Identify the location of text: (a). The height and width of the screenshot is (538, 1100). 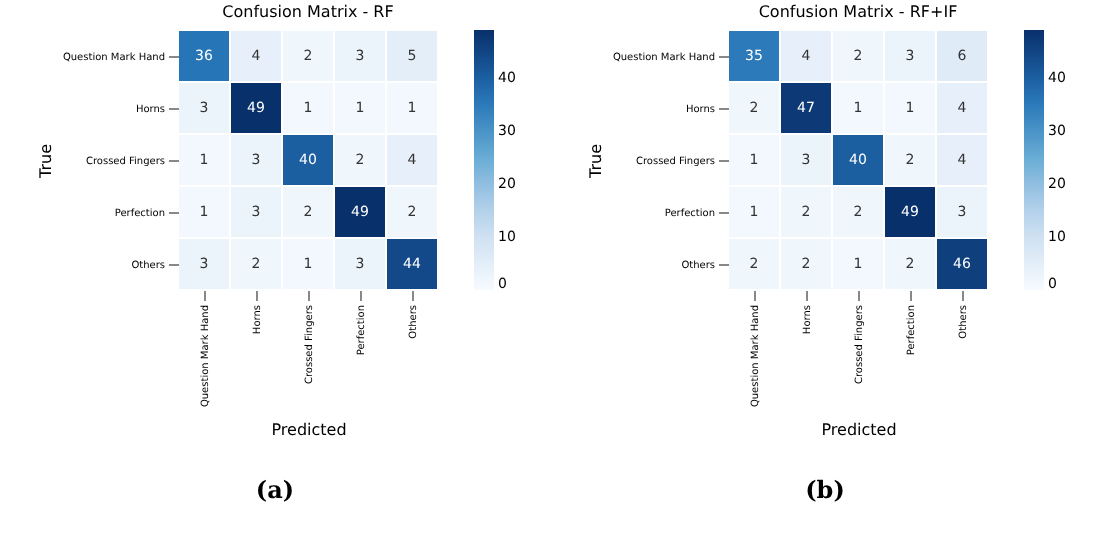
(275, 490).